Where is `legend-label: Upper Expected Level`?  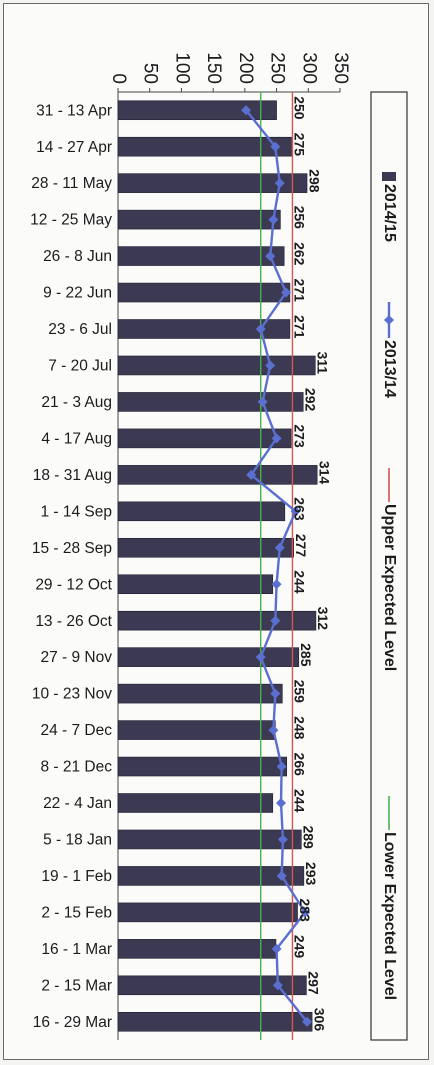
legend-label: Upper Expected Level is located at coordinates (389, 587).